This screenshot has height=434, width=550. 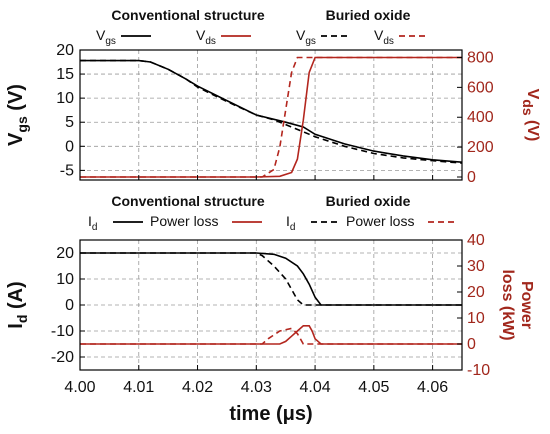 I want to click on ytick-label-right: 800, so click(x=480, y=57).